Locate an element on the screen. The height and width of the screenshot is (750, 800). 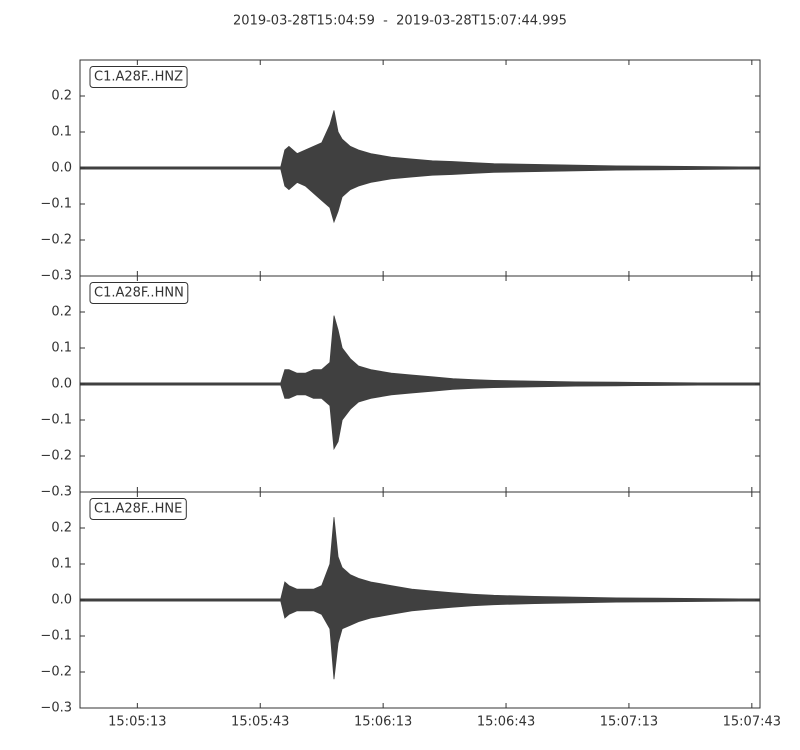
trace-label: C1.A28F..HNN is located at coordinates (139, 293).